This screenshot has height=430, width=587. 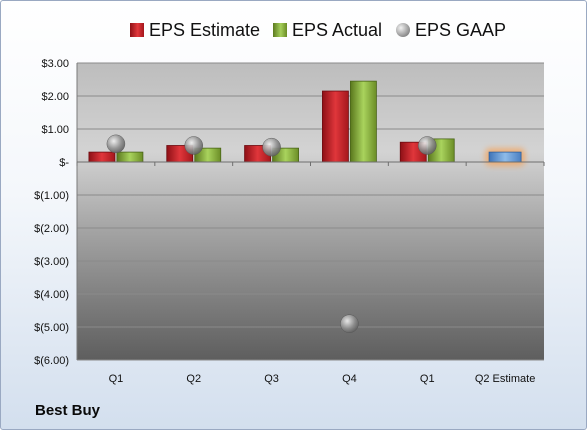 What do you see at coordinates (337, 29) in the screenshot?
I see `legend-label-actual: EPS Actual` at bounding box center [337, 29].